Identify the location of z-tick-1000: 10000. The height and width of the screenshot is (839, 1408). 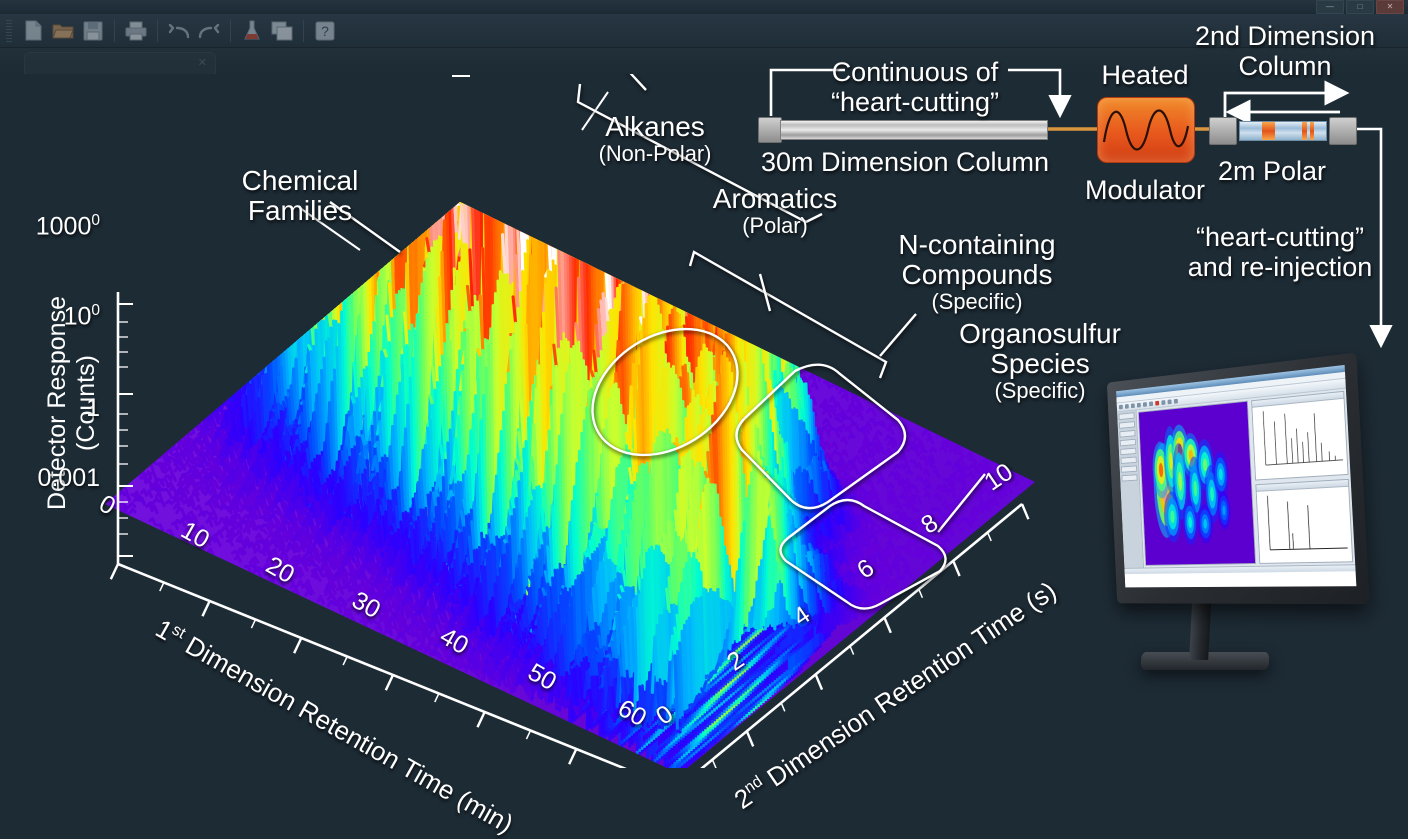
(50, 226).